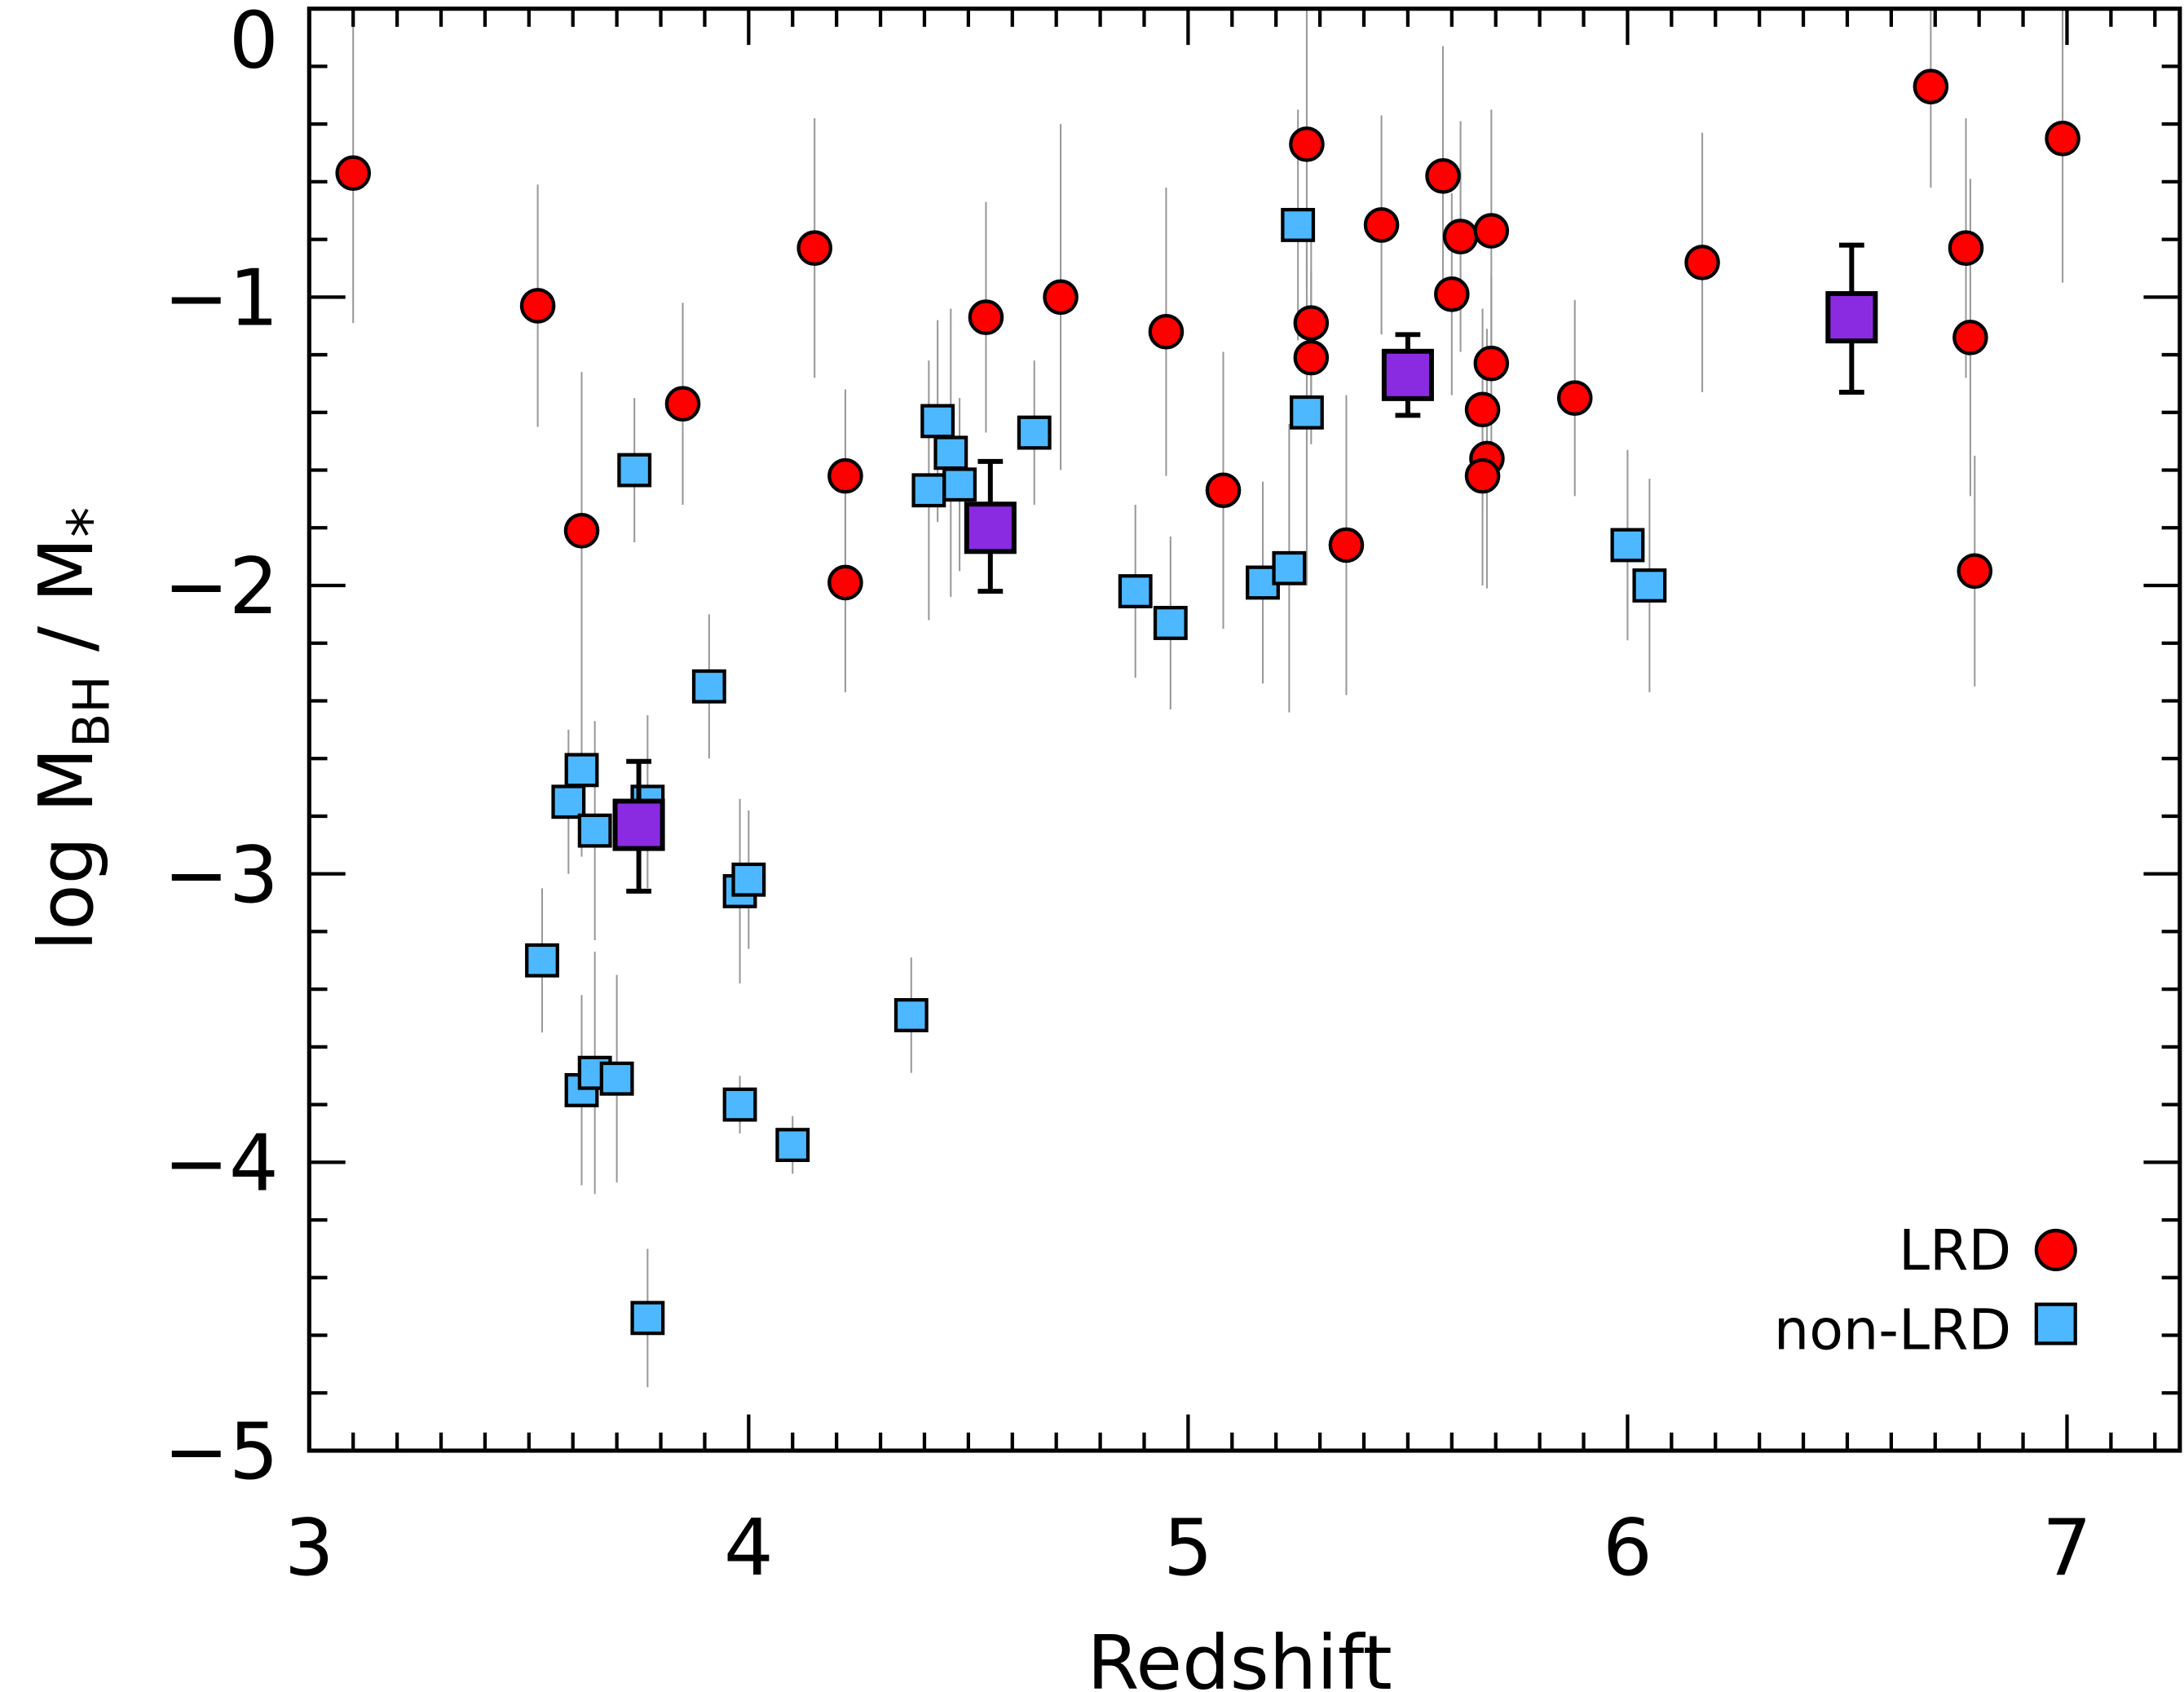 This screenshot has height=1692, width=2184. Describe the element at coordinates (309, 1547) in the screenshot. I see `x-tick-label: 3` at that location.